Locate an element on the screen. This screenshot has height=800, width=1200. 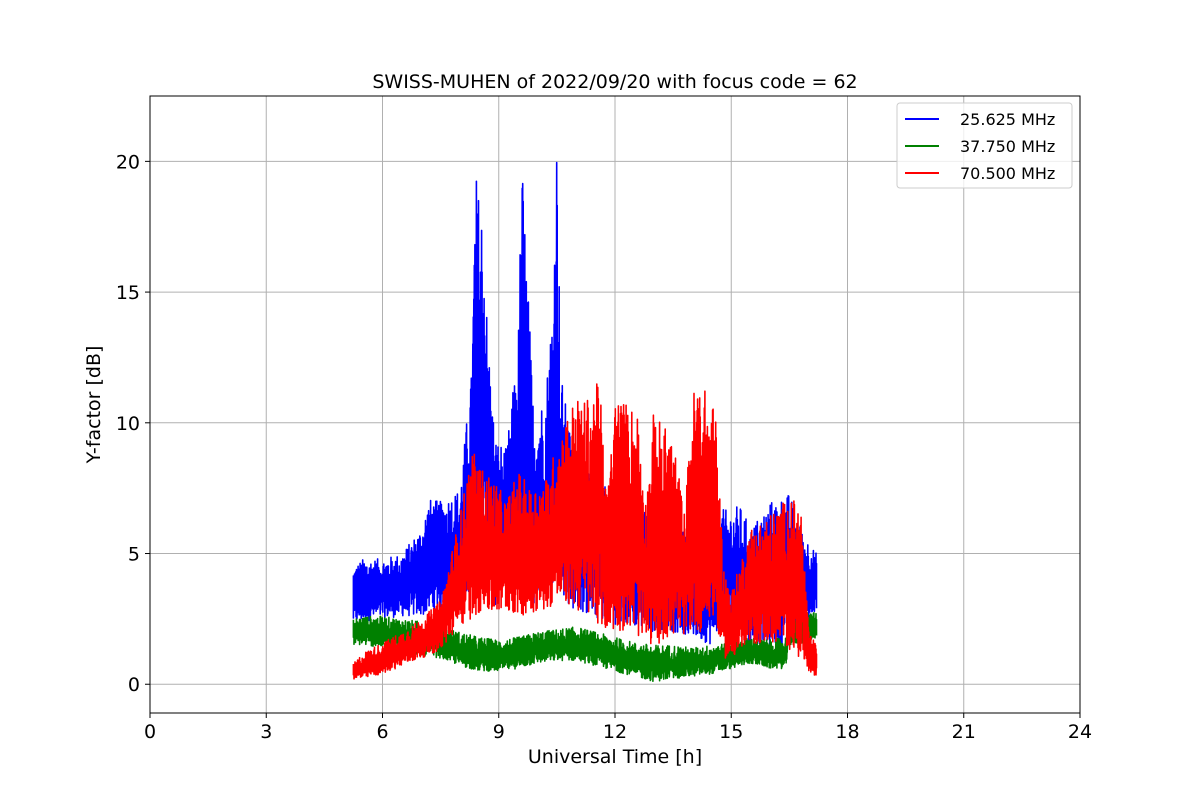
x-tick-label: 3 is located at coordinates (266, 732).